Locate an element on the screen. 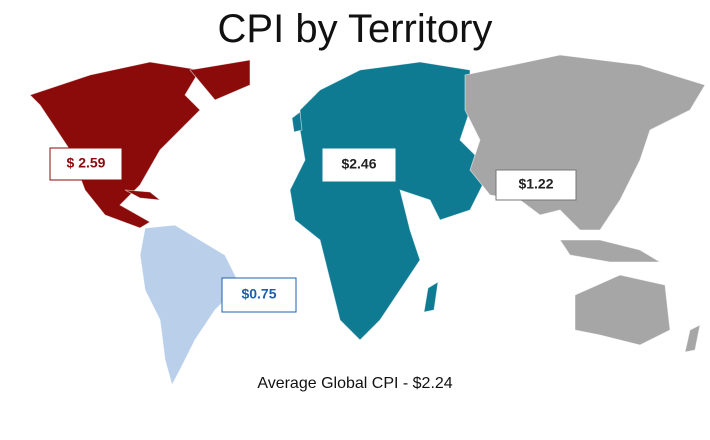 The image size is (710, 440). region-label: $ 2.59 is located at coordinates (86, 163).